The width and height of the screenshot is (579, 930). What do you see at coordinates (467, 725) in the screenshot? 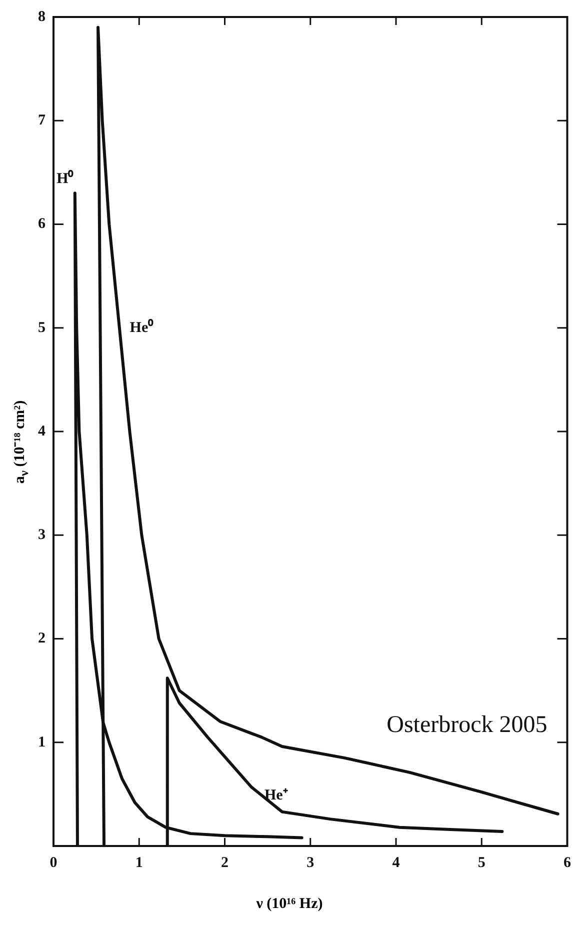
I see `annotation: Osterbrock 2005` at bounding box center [467, 725].